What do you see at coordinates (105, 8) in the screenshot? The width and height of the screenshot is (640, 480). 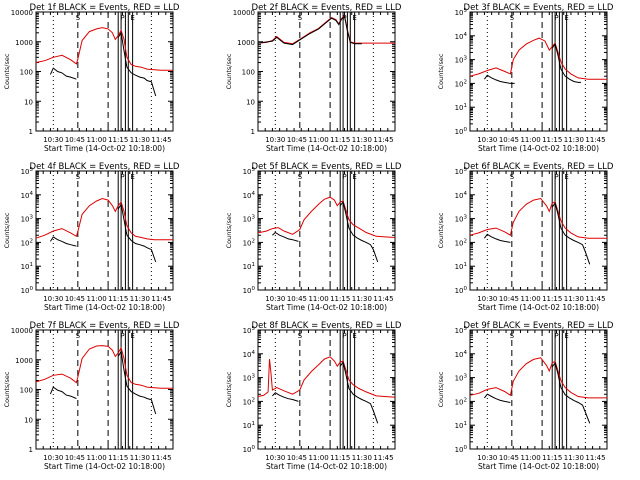 I see `panel-title: Det 1f BLACK = Events, RED = LLD` at bounding box center [105, 8].